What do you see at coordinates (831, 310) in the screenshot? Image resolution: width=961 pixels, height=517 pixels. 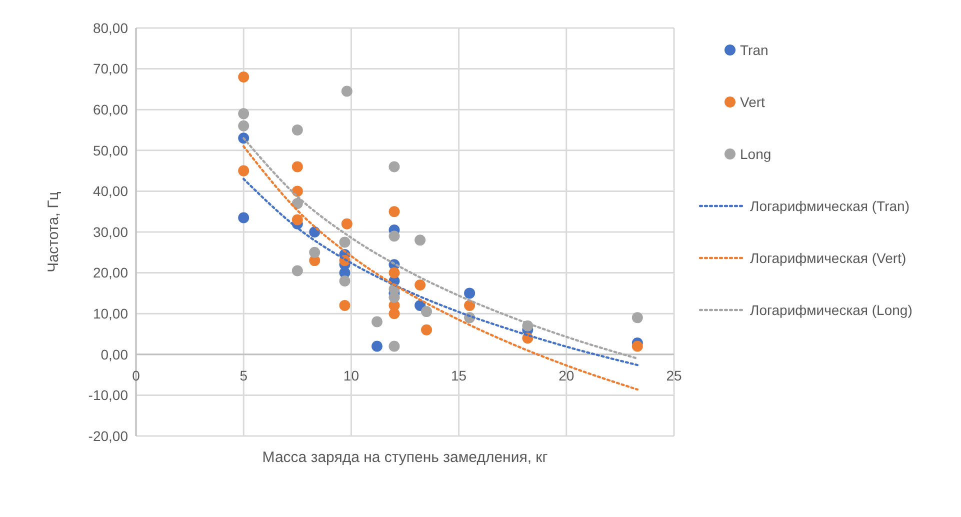 I see `legend-label: Логарифмическая (Long)` at bounding box center [831, 310].